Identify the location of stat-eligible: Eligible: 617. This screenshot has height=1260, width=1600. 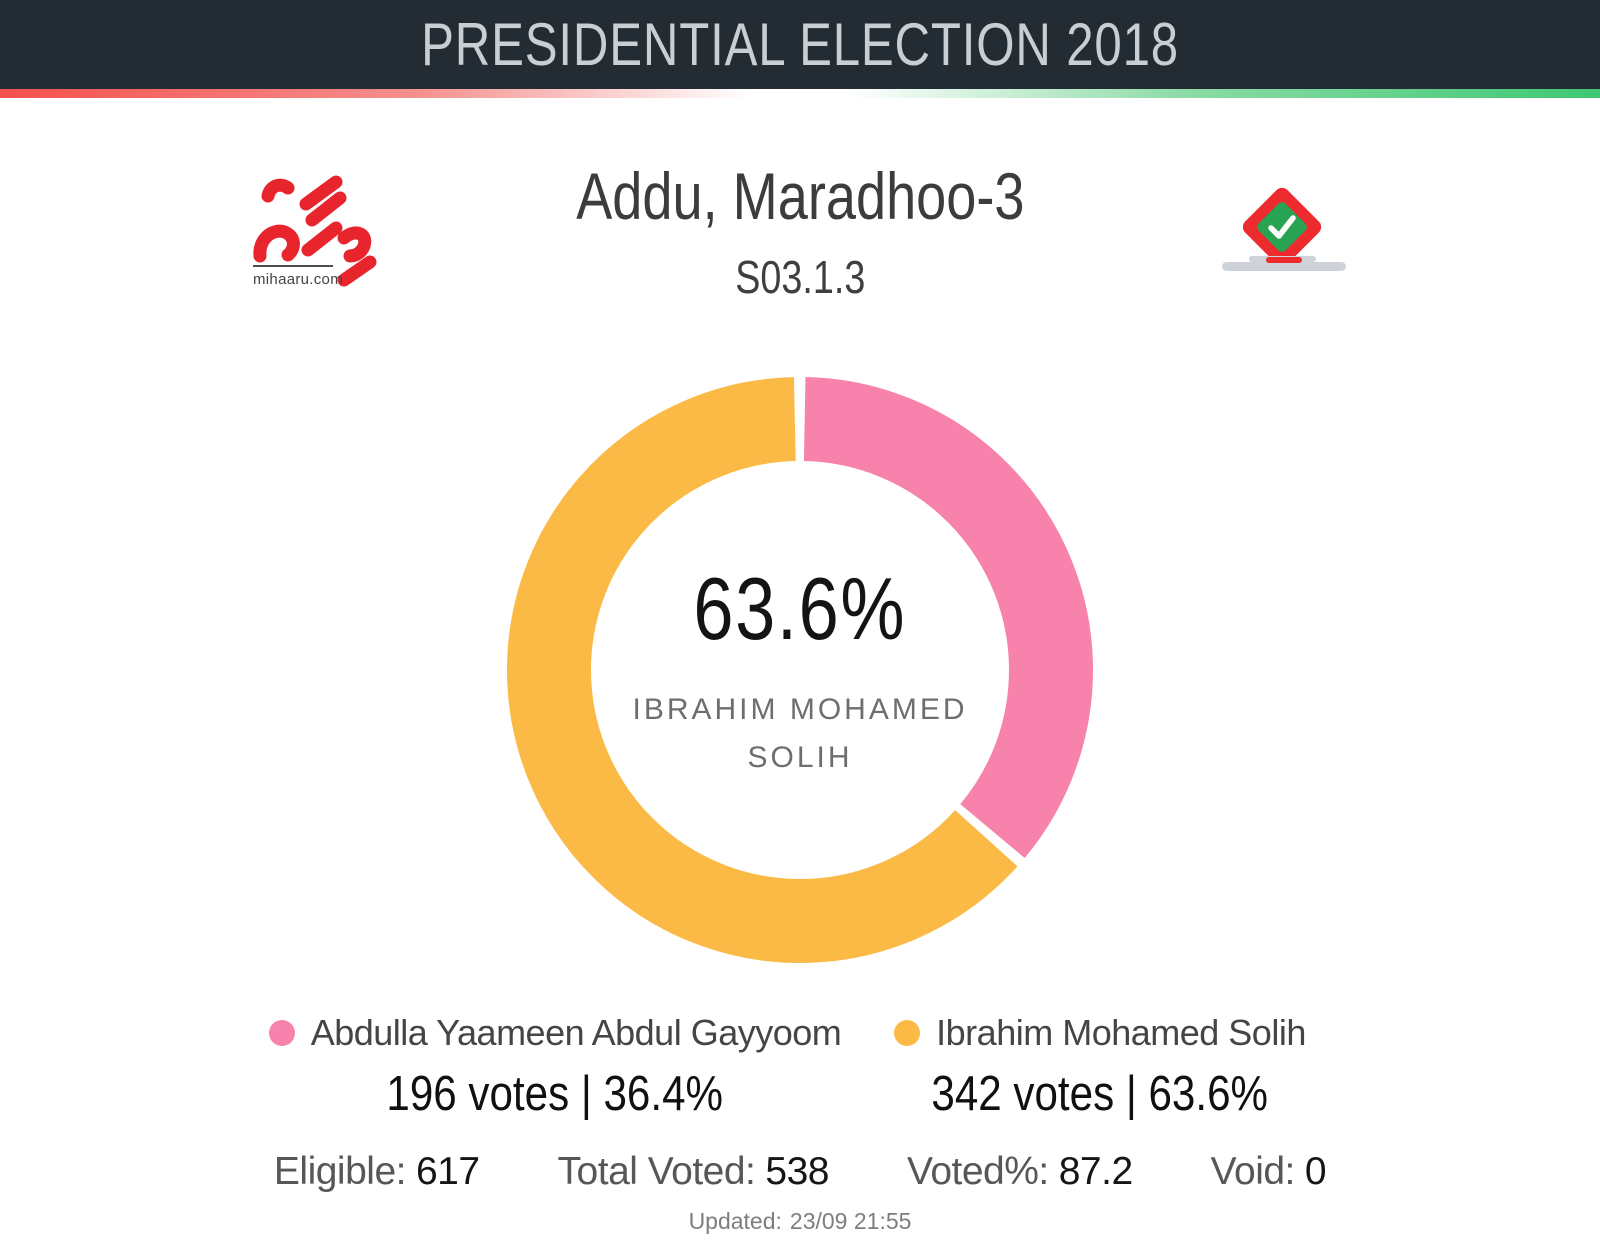
(376, 1171).